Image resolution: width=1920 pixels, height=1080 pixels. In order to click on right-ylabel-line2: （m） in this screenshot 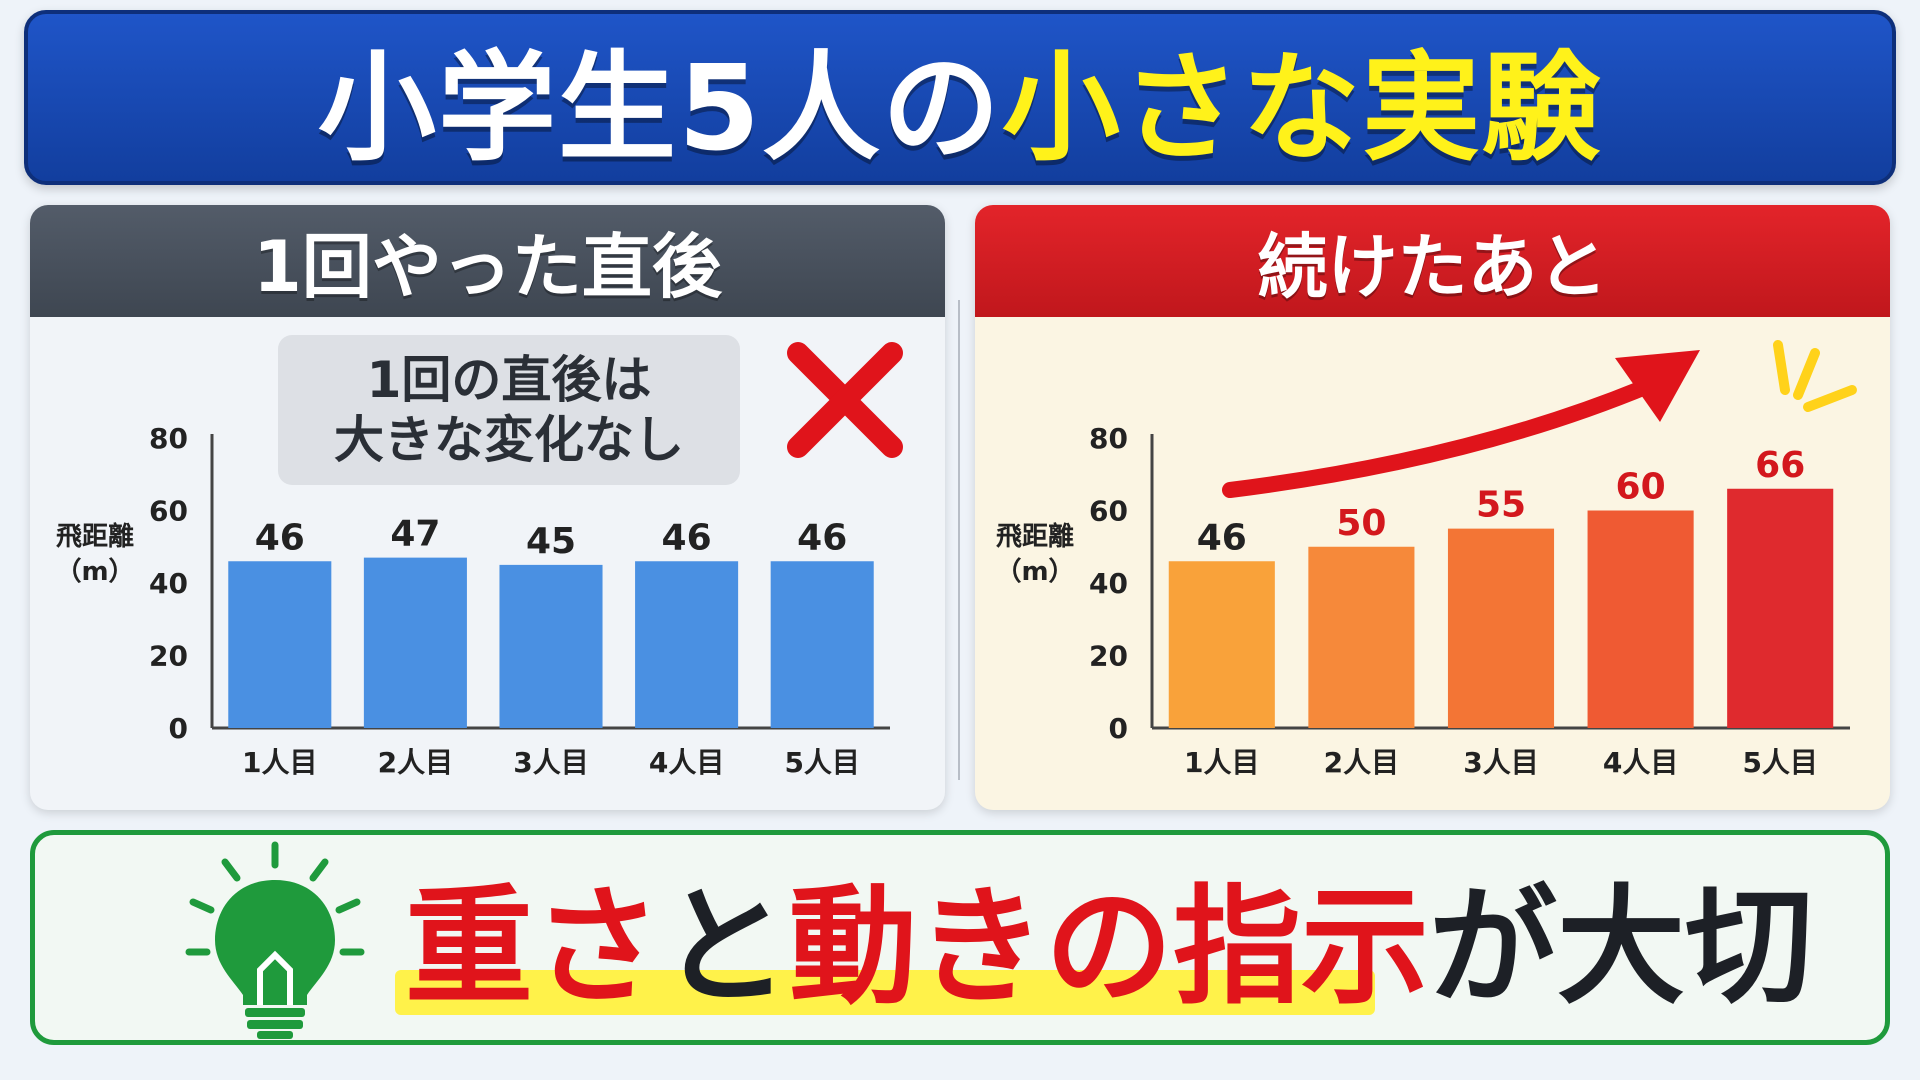, I will do `click(1035, 572)`.